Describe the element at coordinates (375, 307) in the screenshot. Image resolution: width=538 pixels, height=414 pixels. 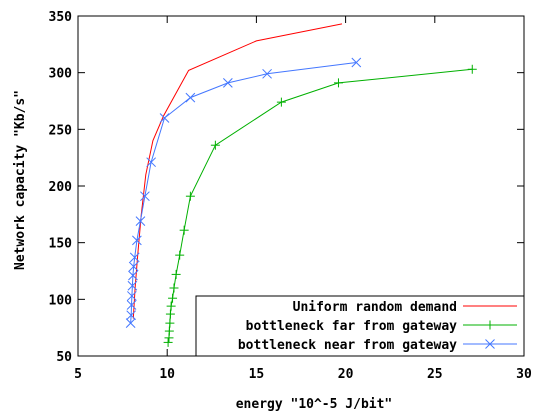
I see `legend-label: Uniform random demand` at that location.